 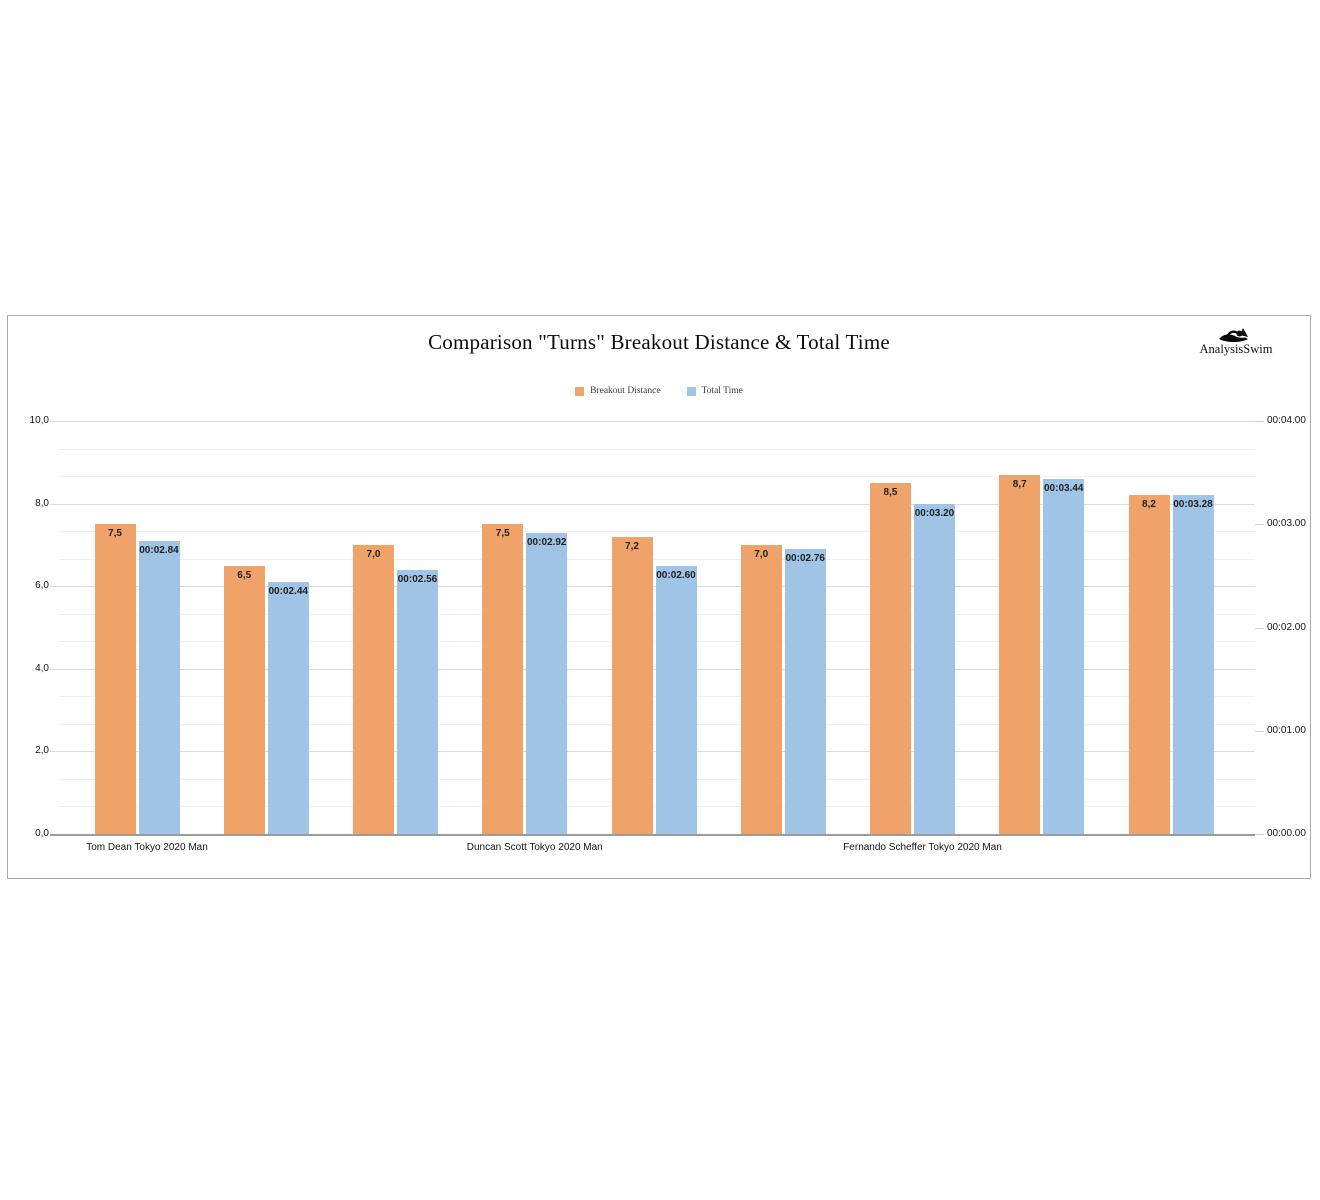 I want to click on x-axis-group-label: Fernando Scheffer Tokyo 2020 Man, so click(x=922, y=847).